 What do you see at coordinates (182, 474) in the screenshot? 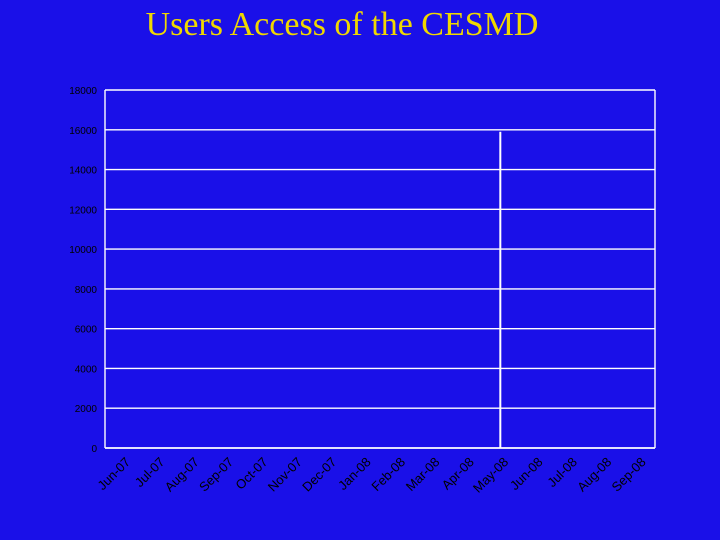
I see `x-tick-label: Aug-07` at bounding box center [182, 474].